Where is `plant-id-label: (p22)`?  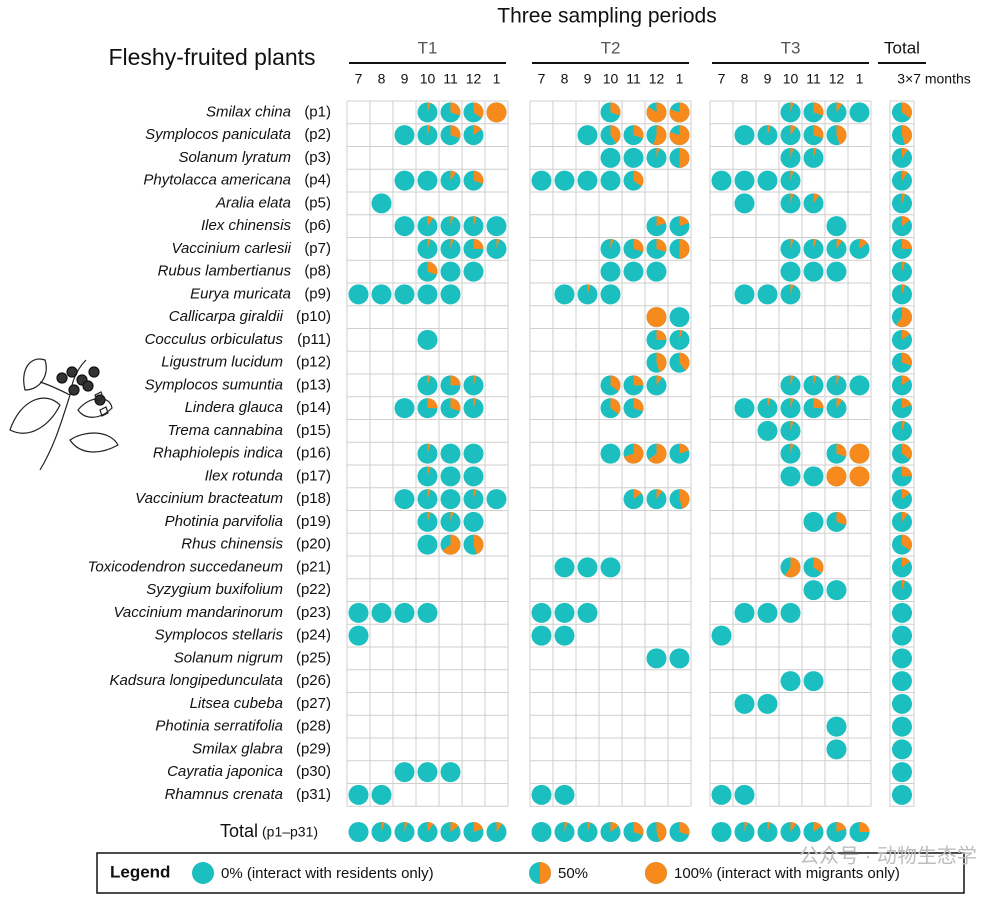
plant-id-label: (p22) is located at coordinates (313, 589).